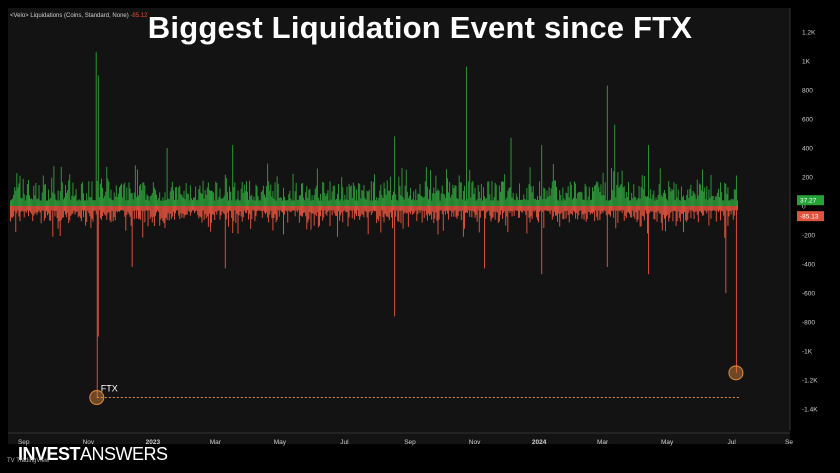 Image resolution: width=840 pixels, height=473 pixels. What do you see at coordinates (109, 389) in the screenshot?
I see `ftx-annotation-label: FTX` at bounding box center [109, 389].